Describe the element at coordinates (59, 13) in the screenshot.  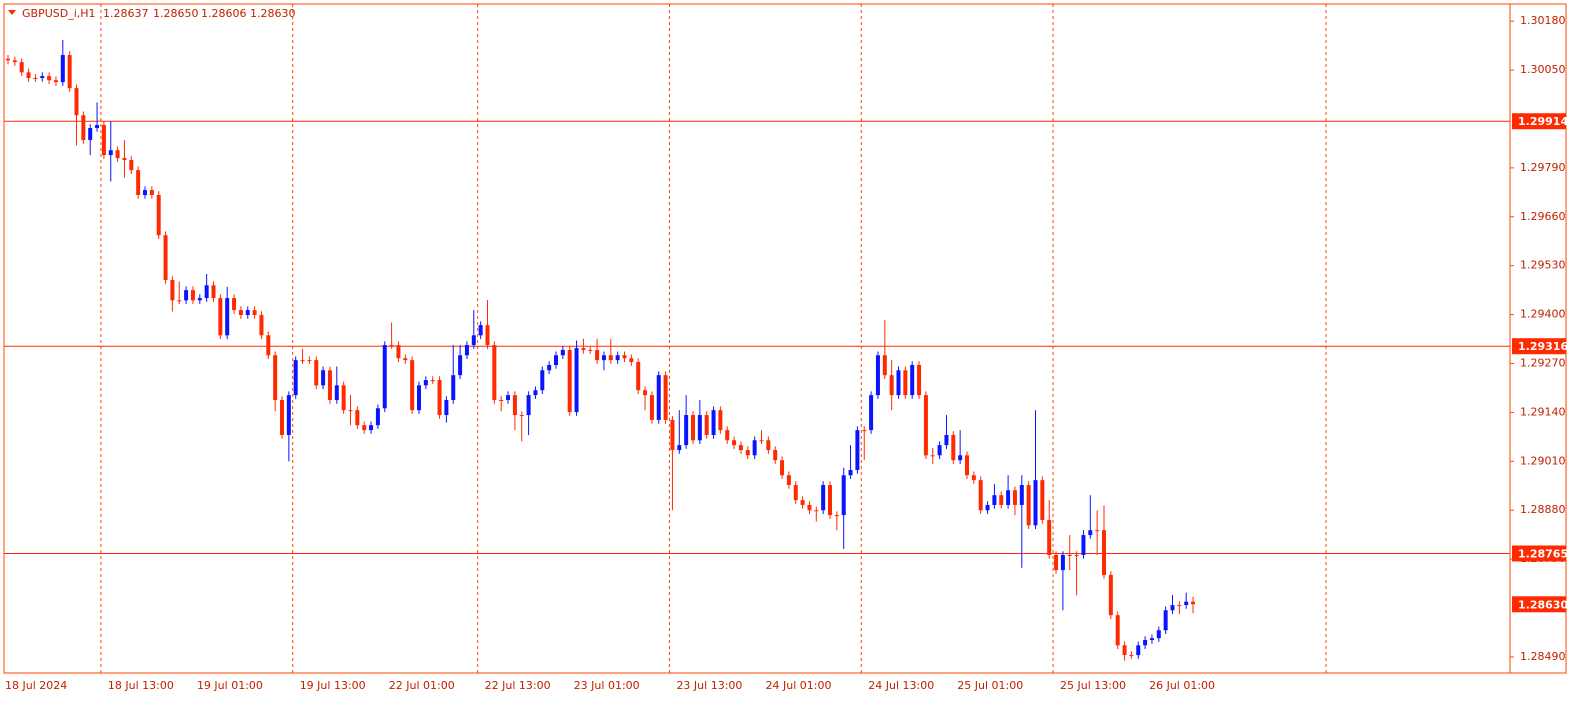
I see `header-symbol: GBPUSD_i,H1` at that location.